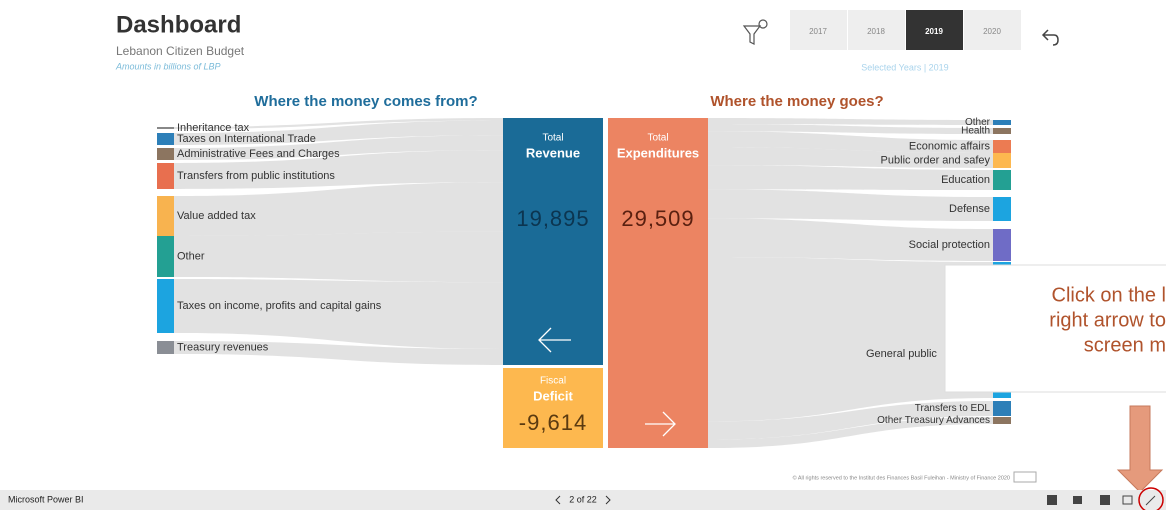 The height and width of the screenshot is (510, 1166). I want to click on linkedin-icon, so click(1052, 500).